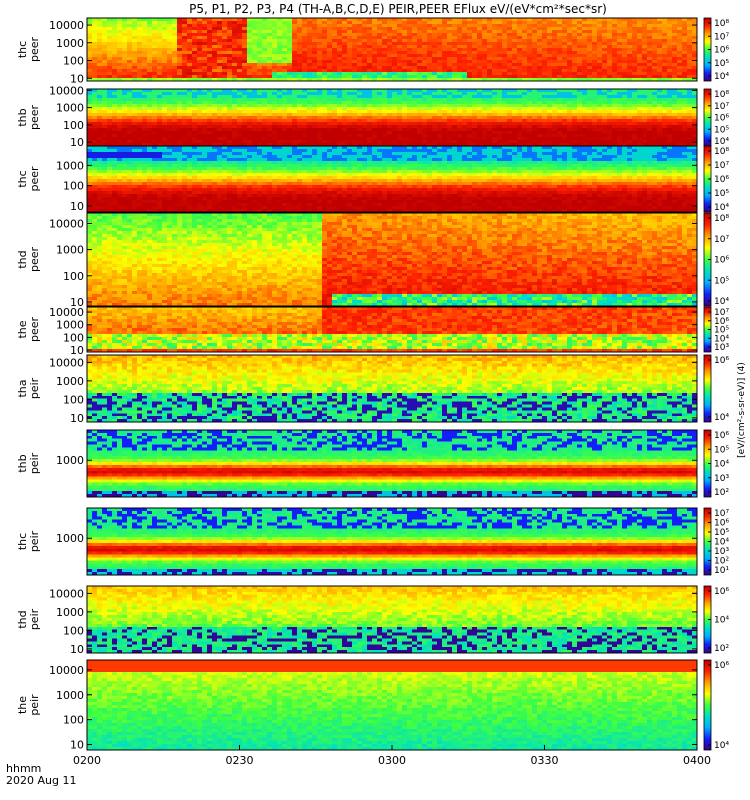  I want to click on colorbar-tick-label: 10³, so click(721, 552).